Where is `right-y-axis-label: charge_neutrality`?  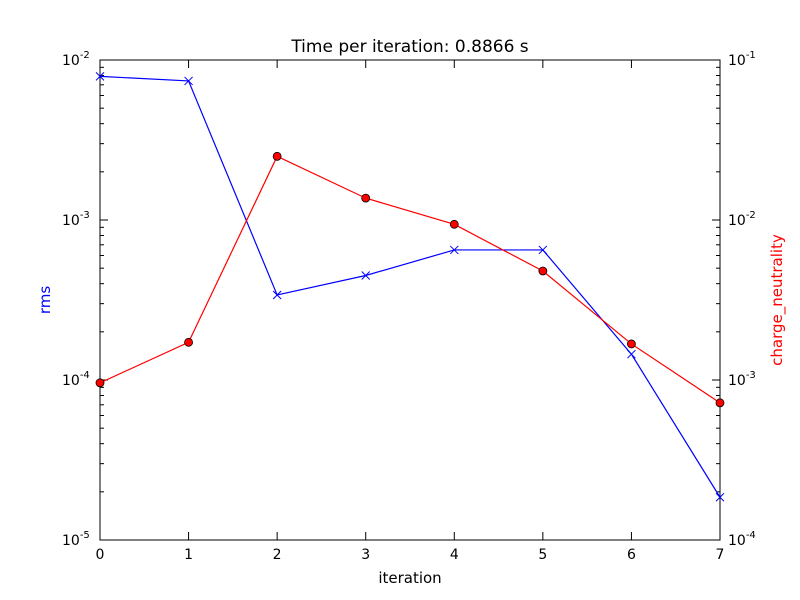 right-y-axis-label: charge_neutrality is located at coordinates (777, 300).